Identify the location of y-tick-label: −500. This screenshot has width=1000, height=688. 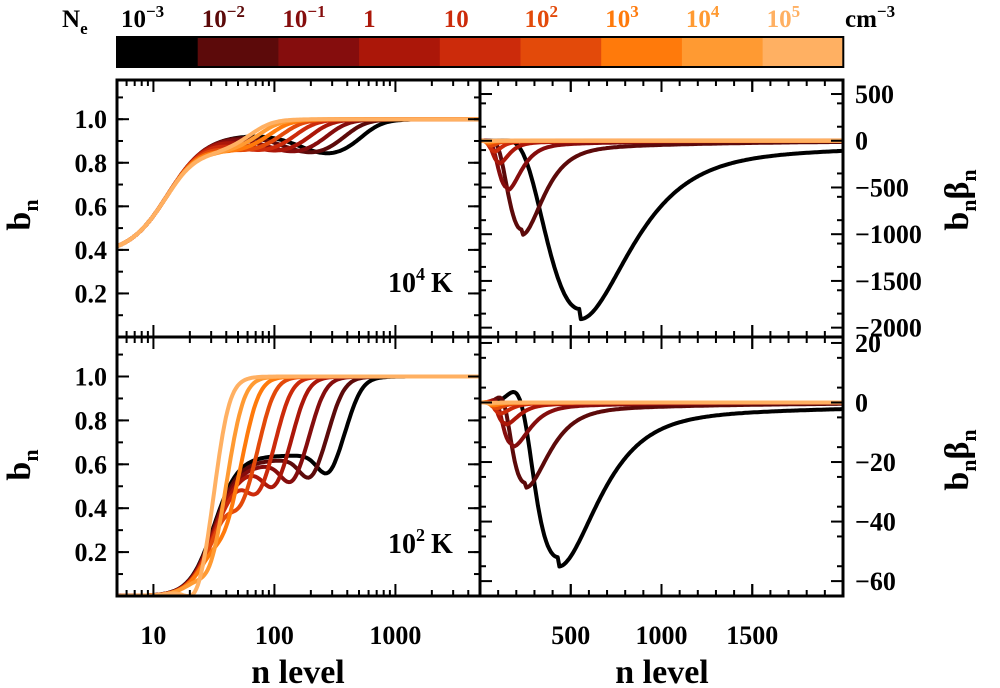
(882, 187).